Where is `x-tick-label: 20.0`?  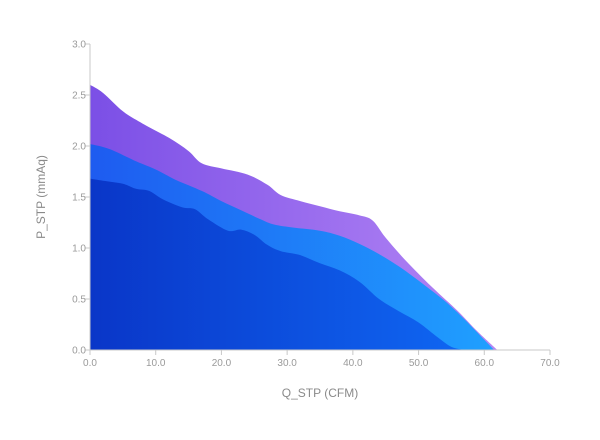 x-tick-label: 20.0 is located at coordinates (222, 363).